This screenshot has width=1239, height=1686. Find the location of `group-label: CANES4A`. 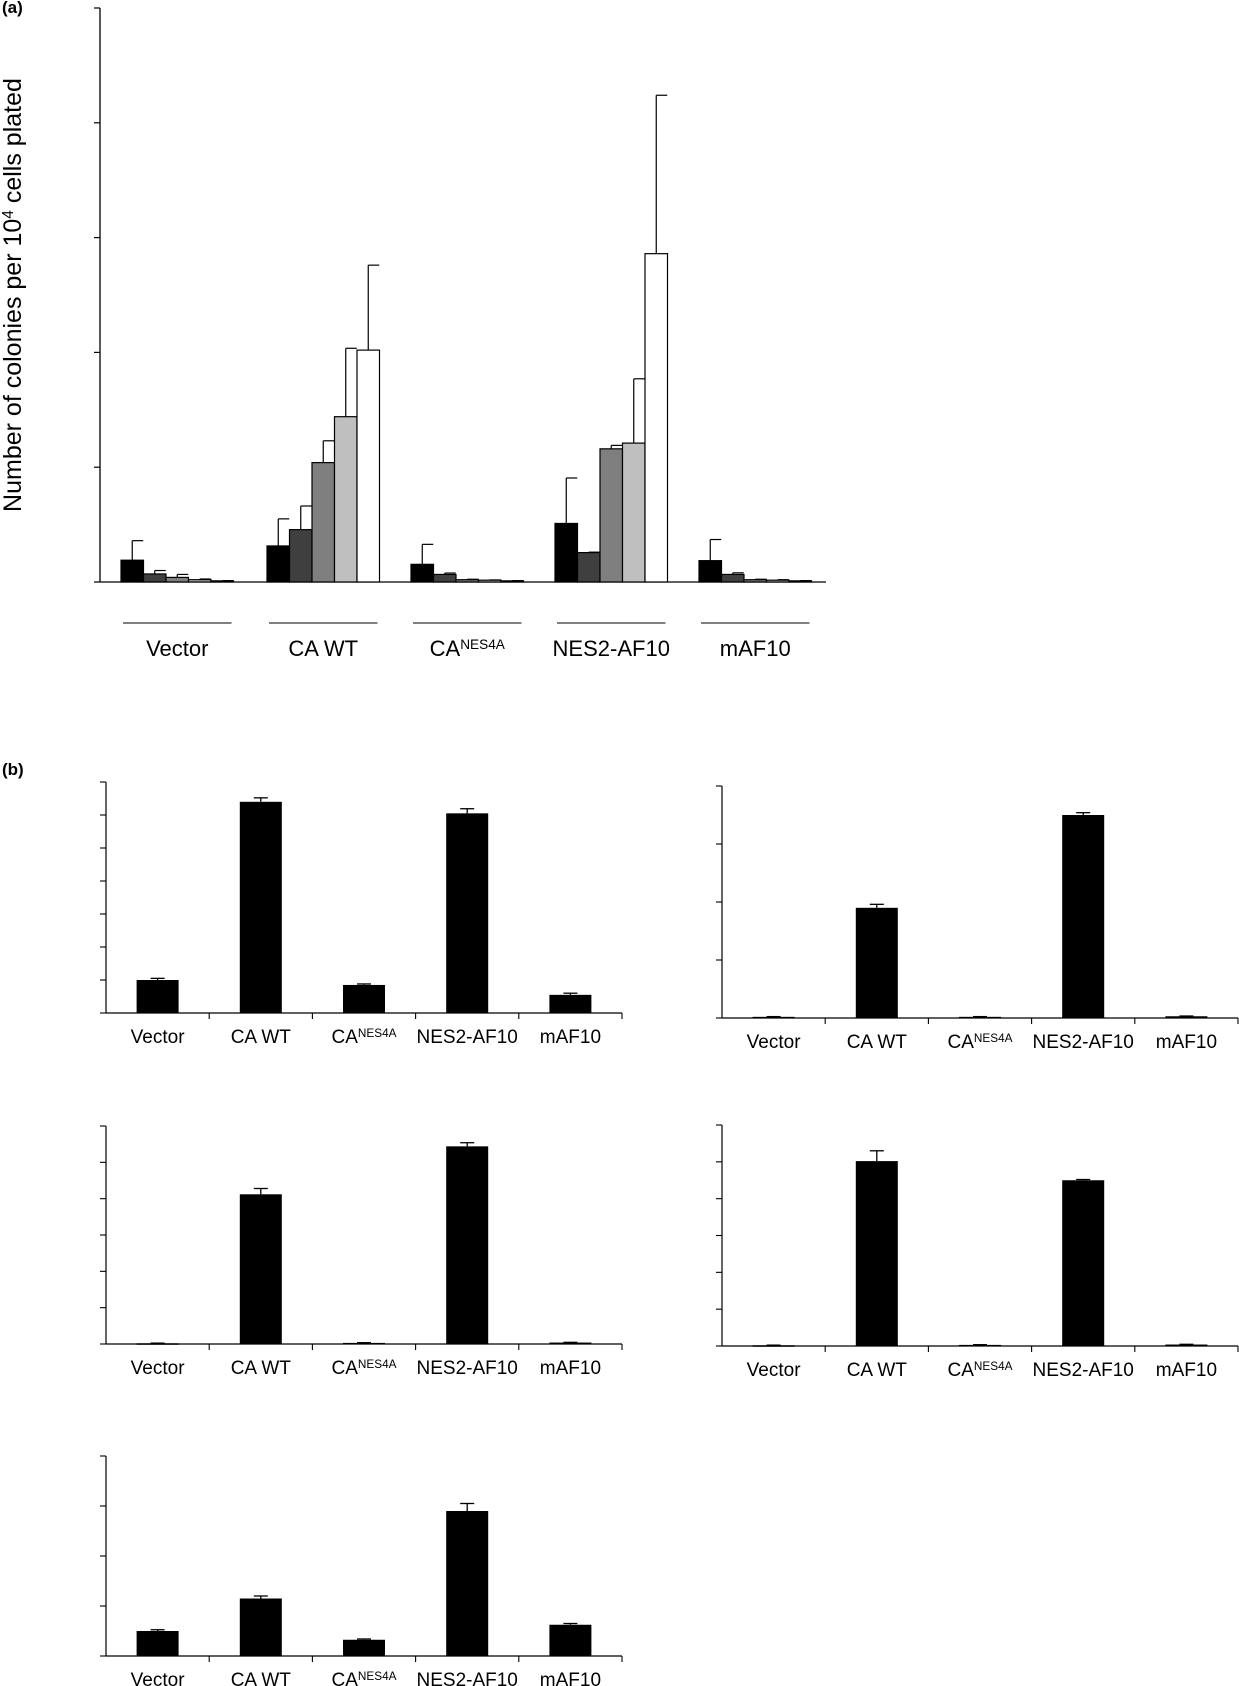

group-label: CANES4A is located at coordinates (468, 648).